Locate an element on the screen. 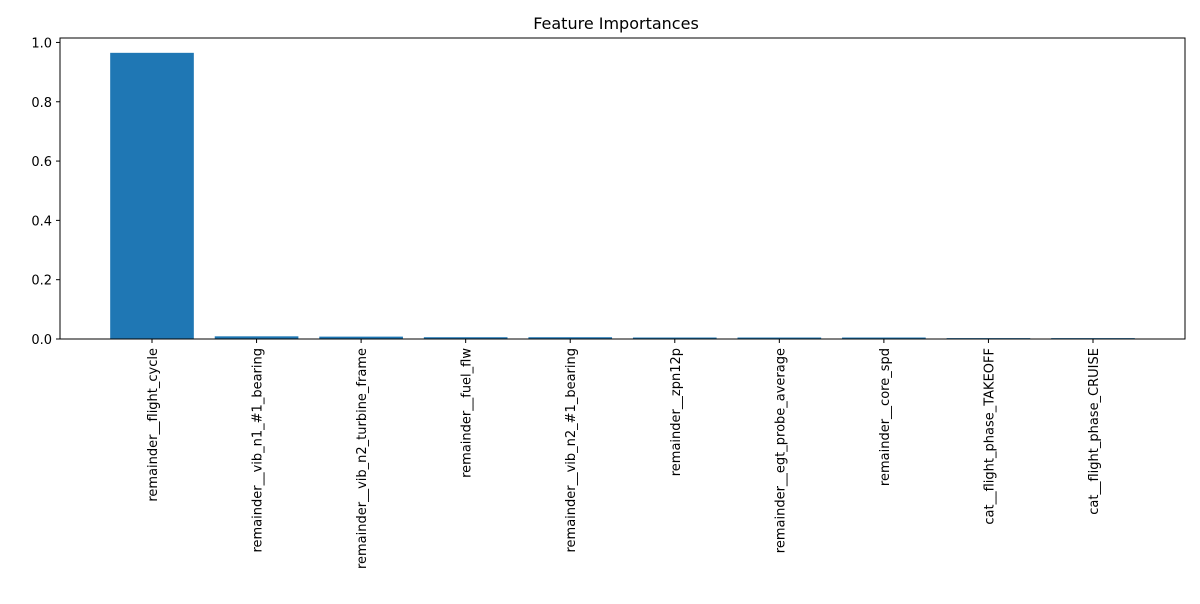 Image resolution: width=1200 pixels, height=604 pixels. x-tick-label-3: remainder__fuel_flw is located at coordinates (467, 413).